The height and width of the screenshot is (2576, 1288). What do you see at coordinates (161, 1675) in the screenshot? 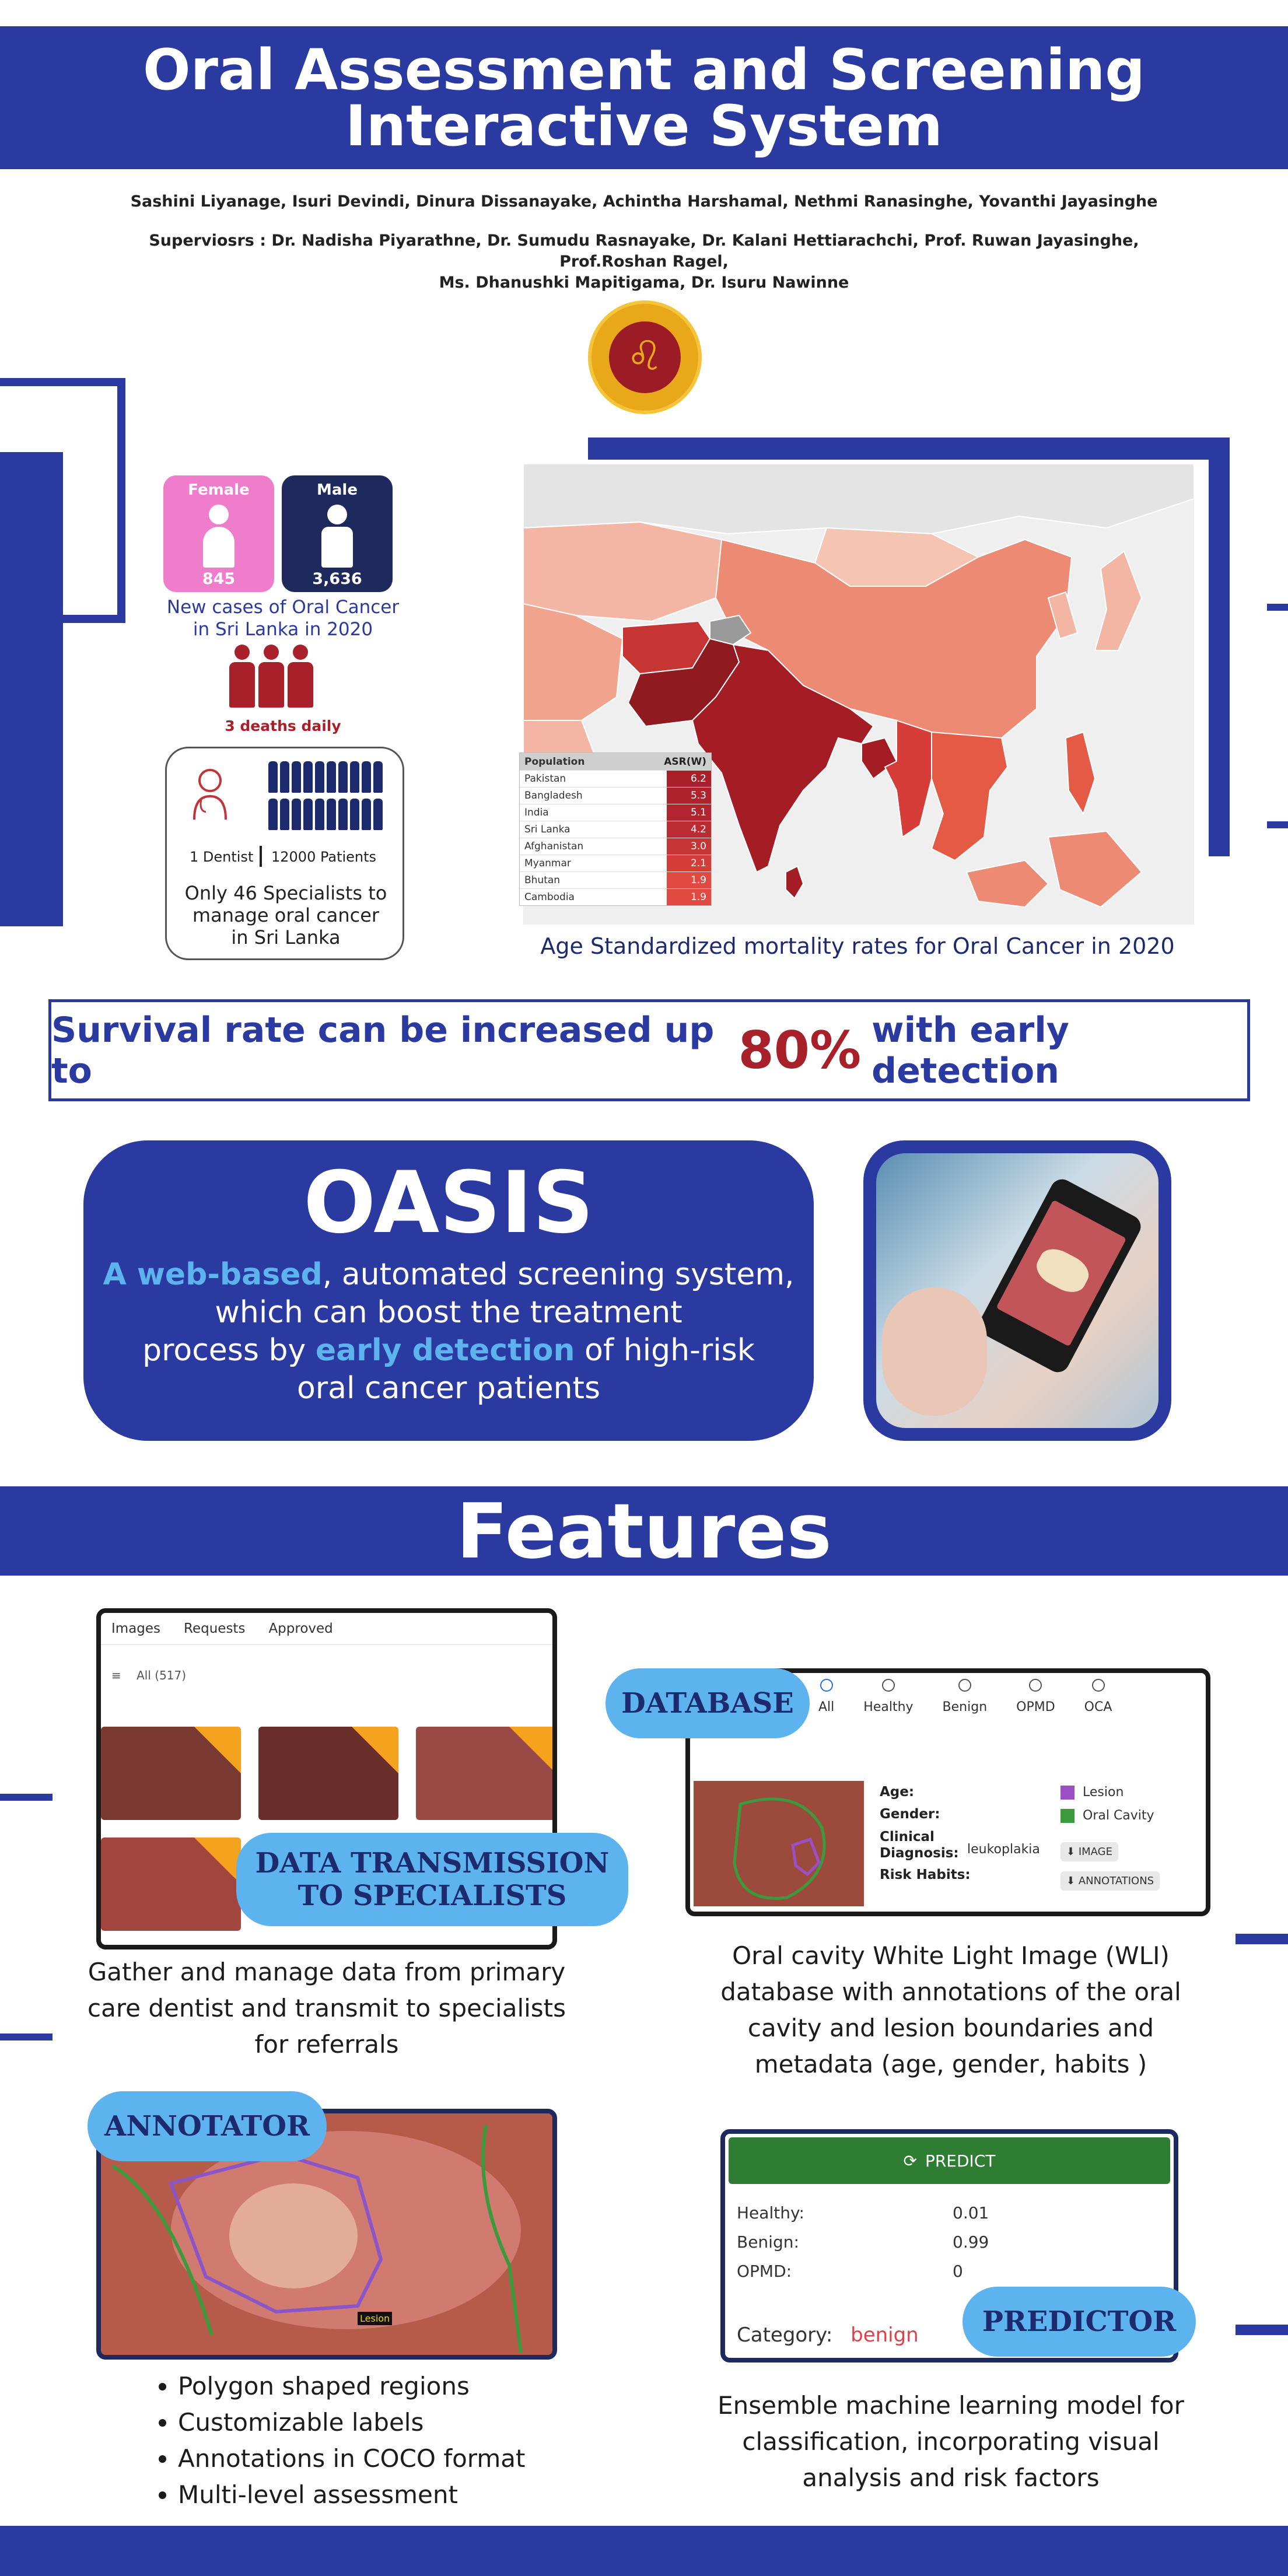
I see `filter-all: All (517)` at bounding box center [161, 1675].